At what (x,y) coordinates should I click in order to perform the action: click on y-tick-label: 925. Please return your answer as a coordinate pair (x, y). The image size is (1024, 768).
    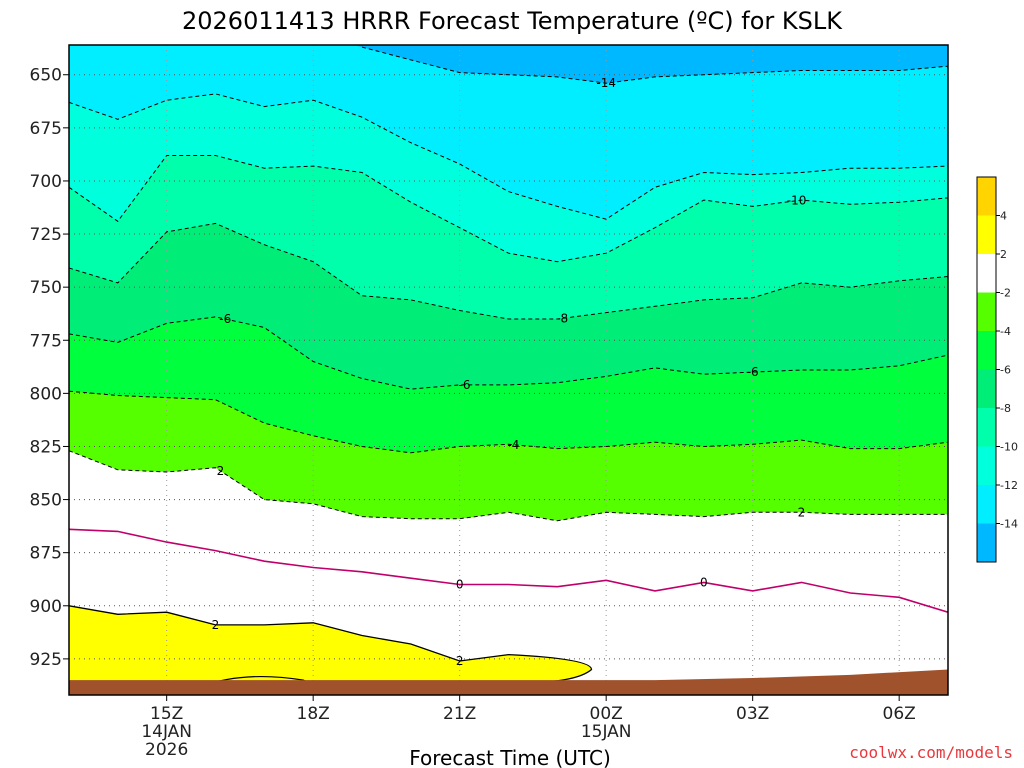
    Looking at the image, I should click on (46, 660).